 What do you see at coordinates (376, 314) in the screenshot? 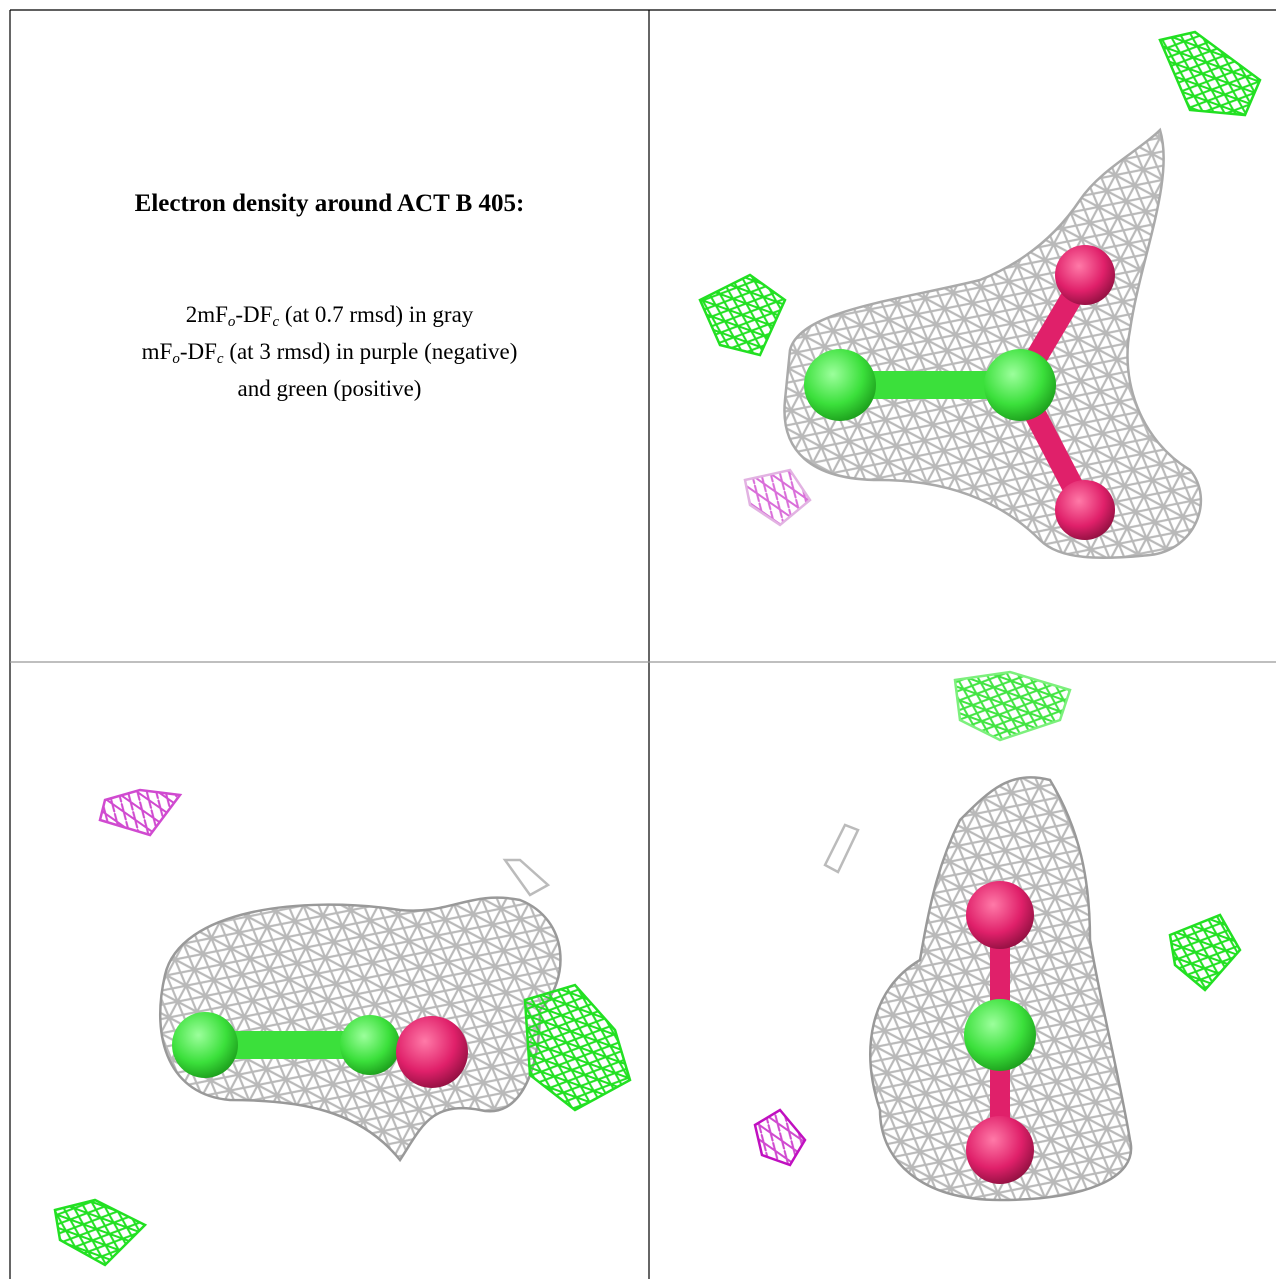
I see `text-run: (at 0.7 rmsd) in gray` at bounding box center [376, 314].